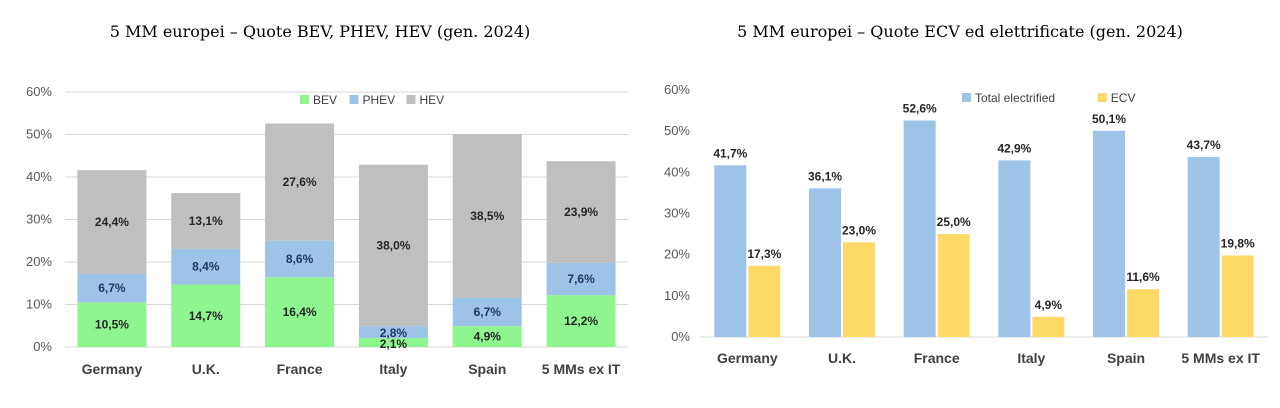  Describe the element at coordinates (954, 222) in the screenshot. I see `data-label-ecv: 25,0%` at that location.